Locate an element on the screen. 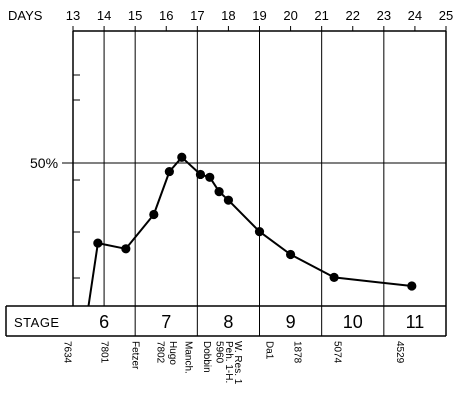 Image resolution: width=460 pixels, height=400 pixels. x-tick-label: 24 is located at coordinates (415, 15).